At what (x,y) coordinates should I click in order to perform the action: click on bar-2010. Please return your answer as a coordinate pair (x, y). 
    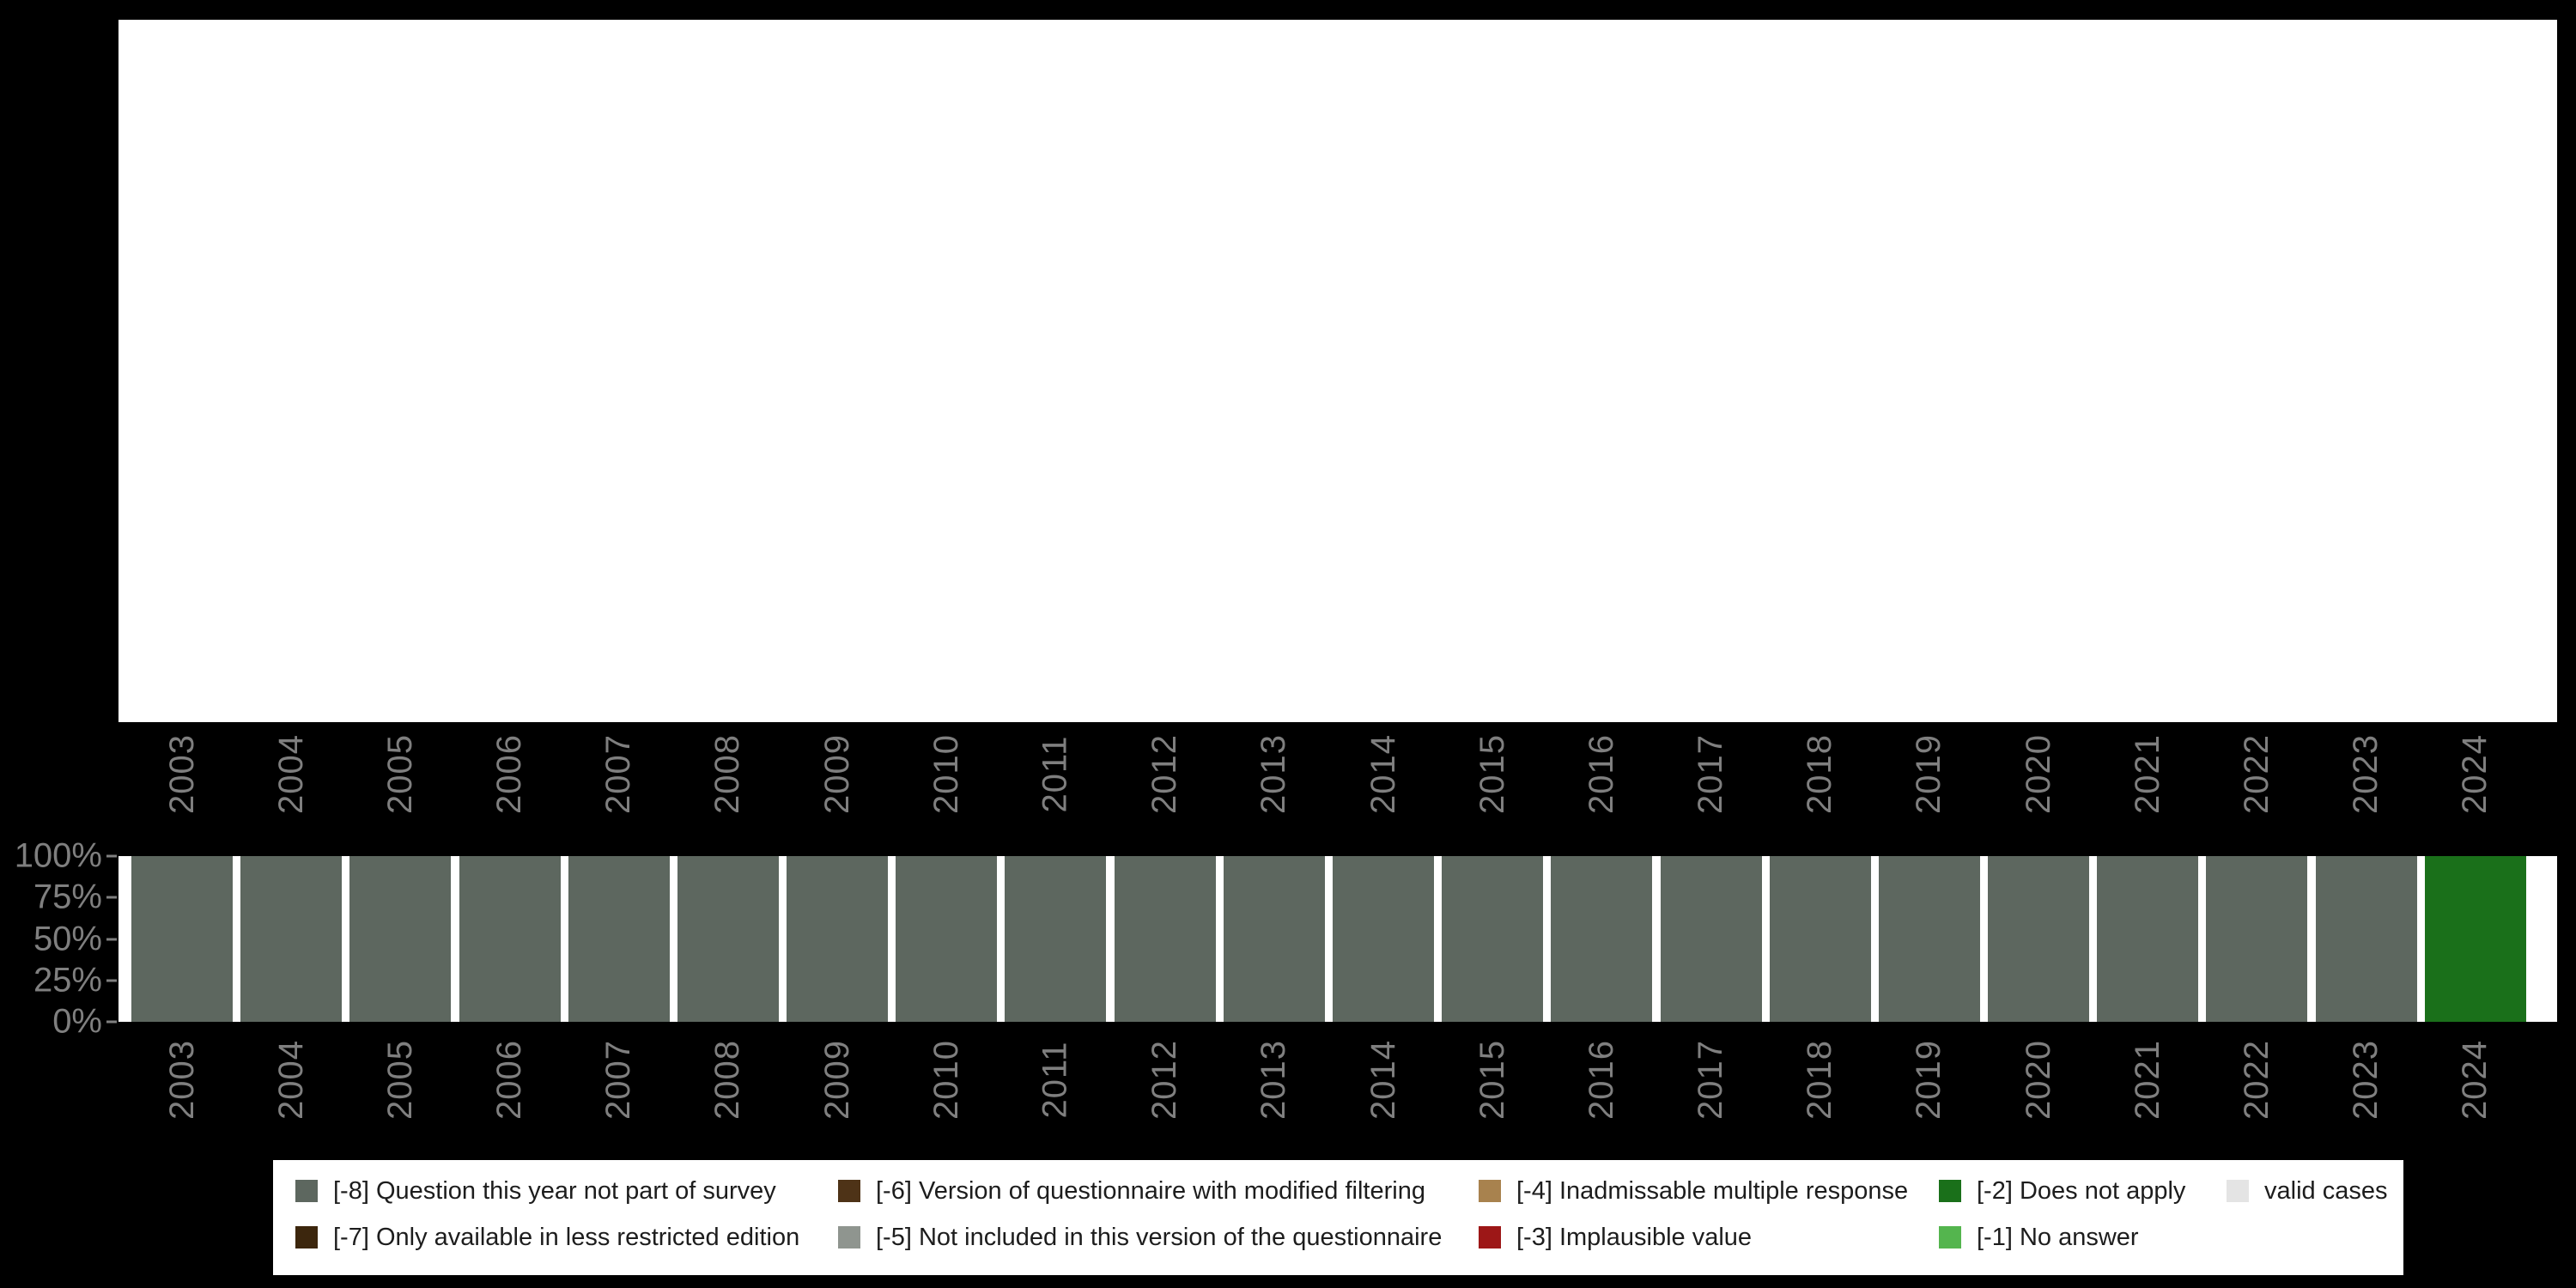
    Looking at the image, I should click on (947, 939).